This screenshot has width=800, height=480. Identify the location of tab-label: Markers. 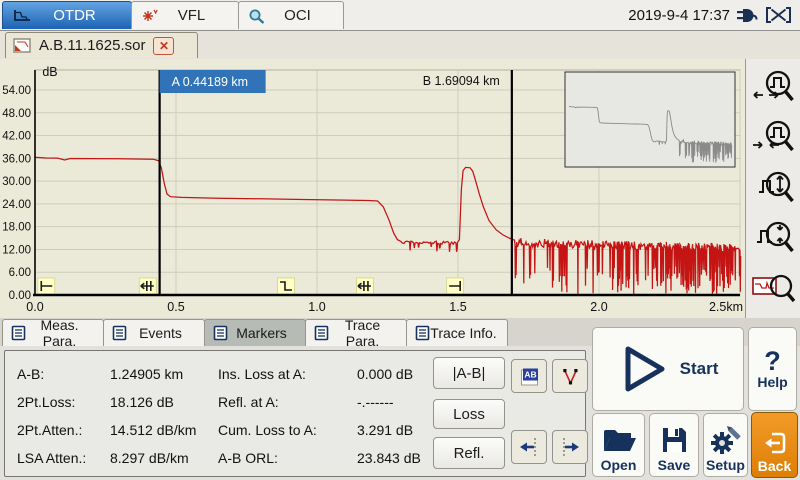
(261, 333).